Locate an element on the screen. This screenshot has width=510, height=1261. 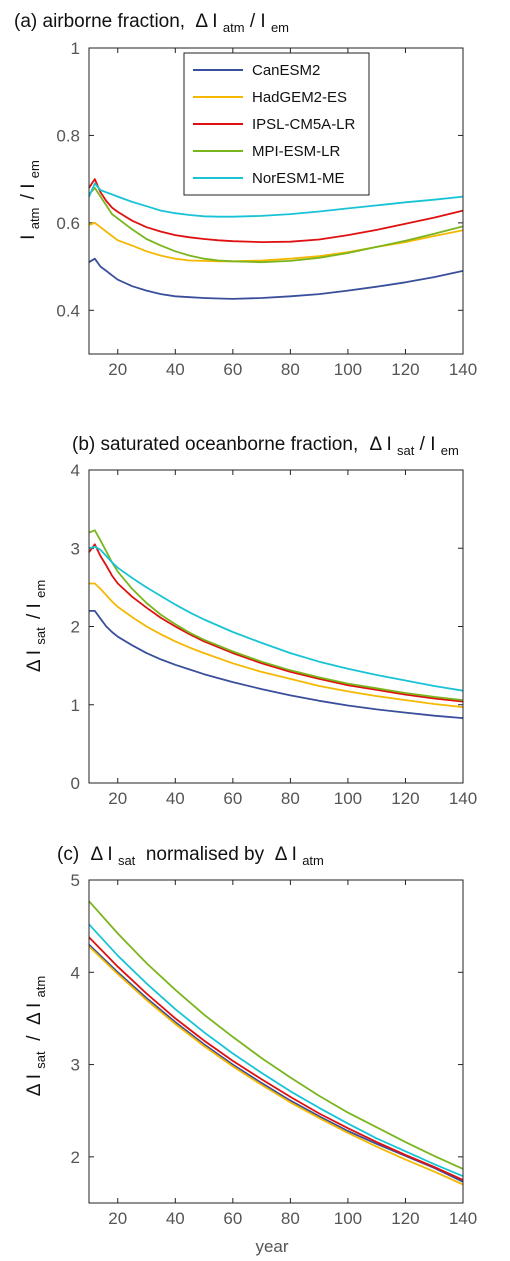
legend-entry-mpi-esm-lr: MPI-ESM-LR is located at coordinates (267, 151).